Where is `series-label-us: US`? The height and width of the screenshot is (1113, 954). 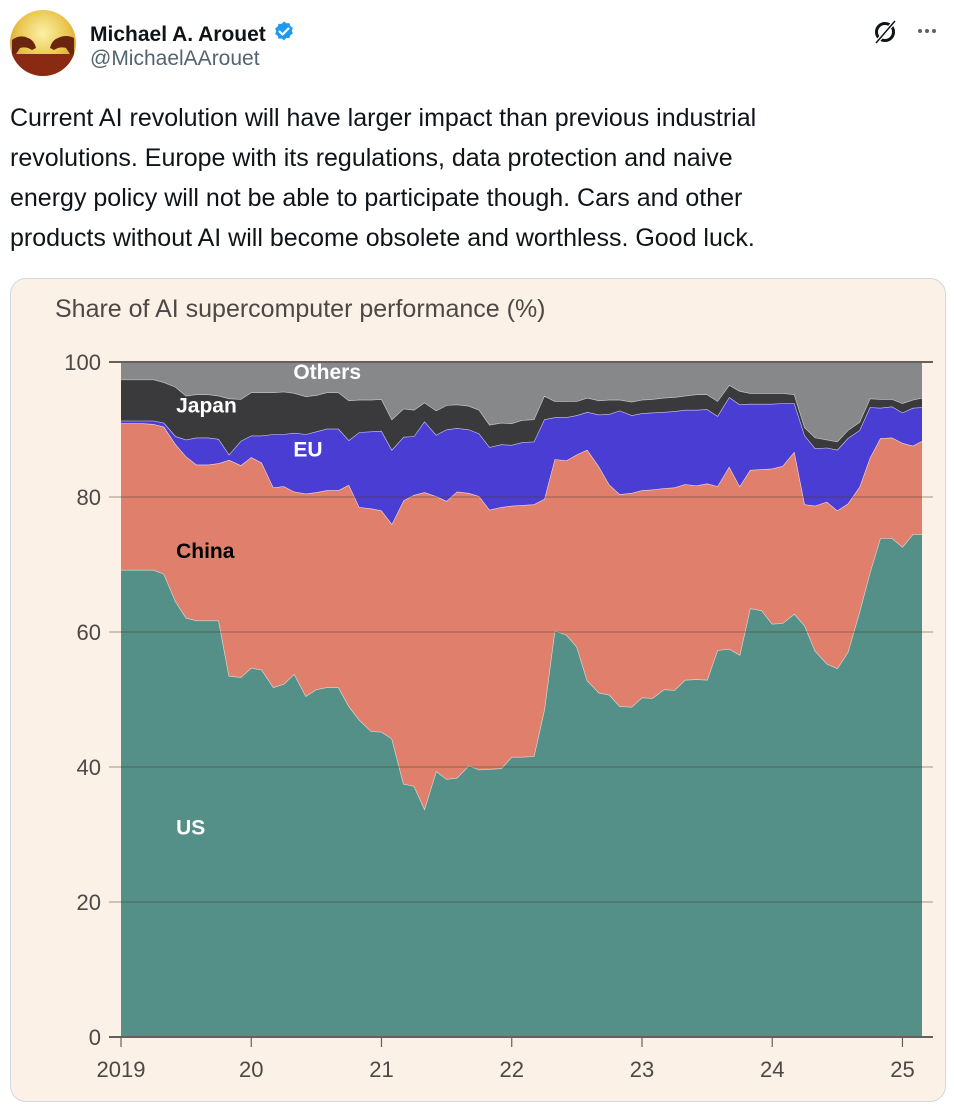
series-label-us: US is located at coordinates (190, 828).